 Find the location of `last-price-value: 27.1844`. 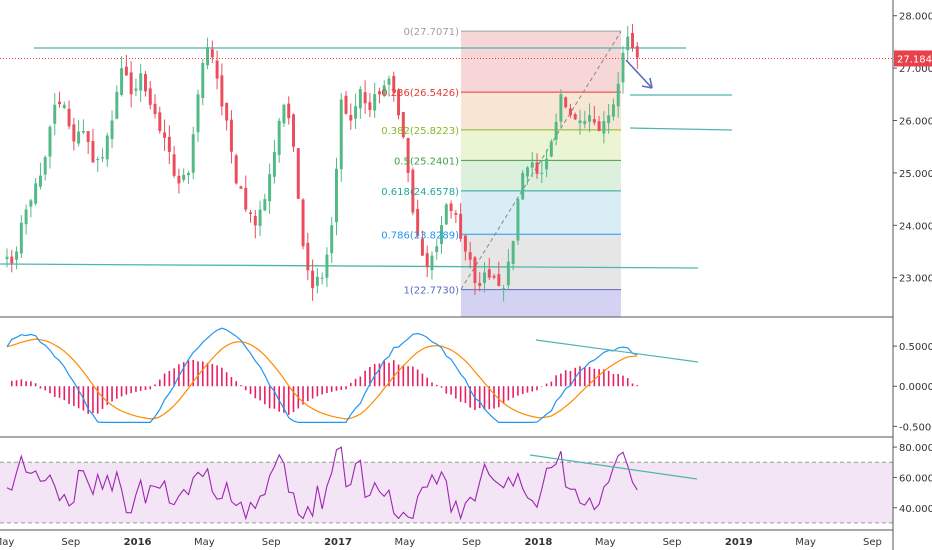

last-price-value: 27.1844 is located at coordinates (914, 59).